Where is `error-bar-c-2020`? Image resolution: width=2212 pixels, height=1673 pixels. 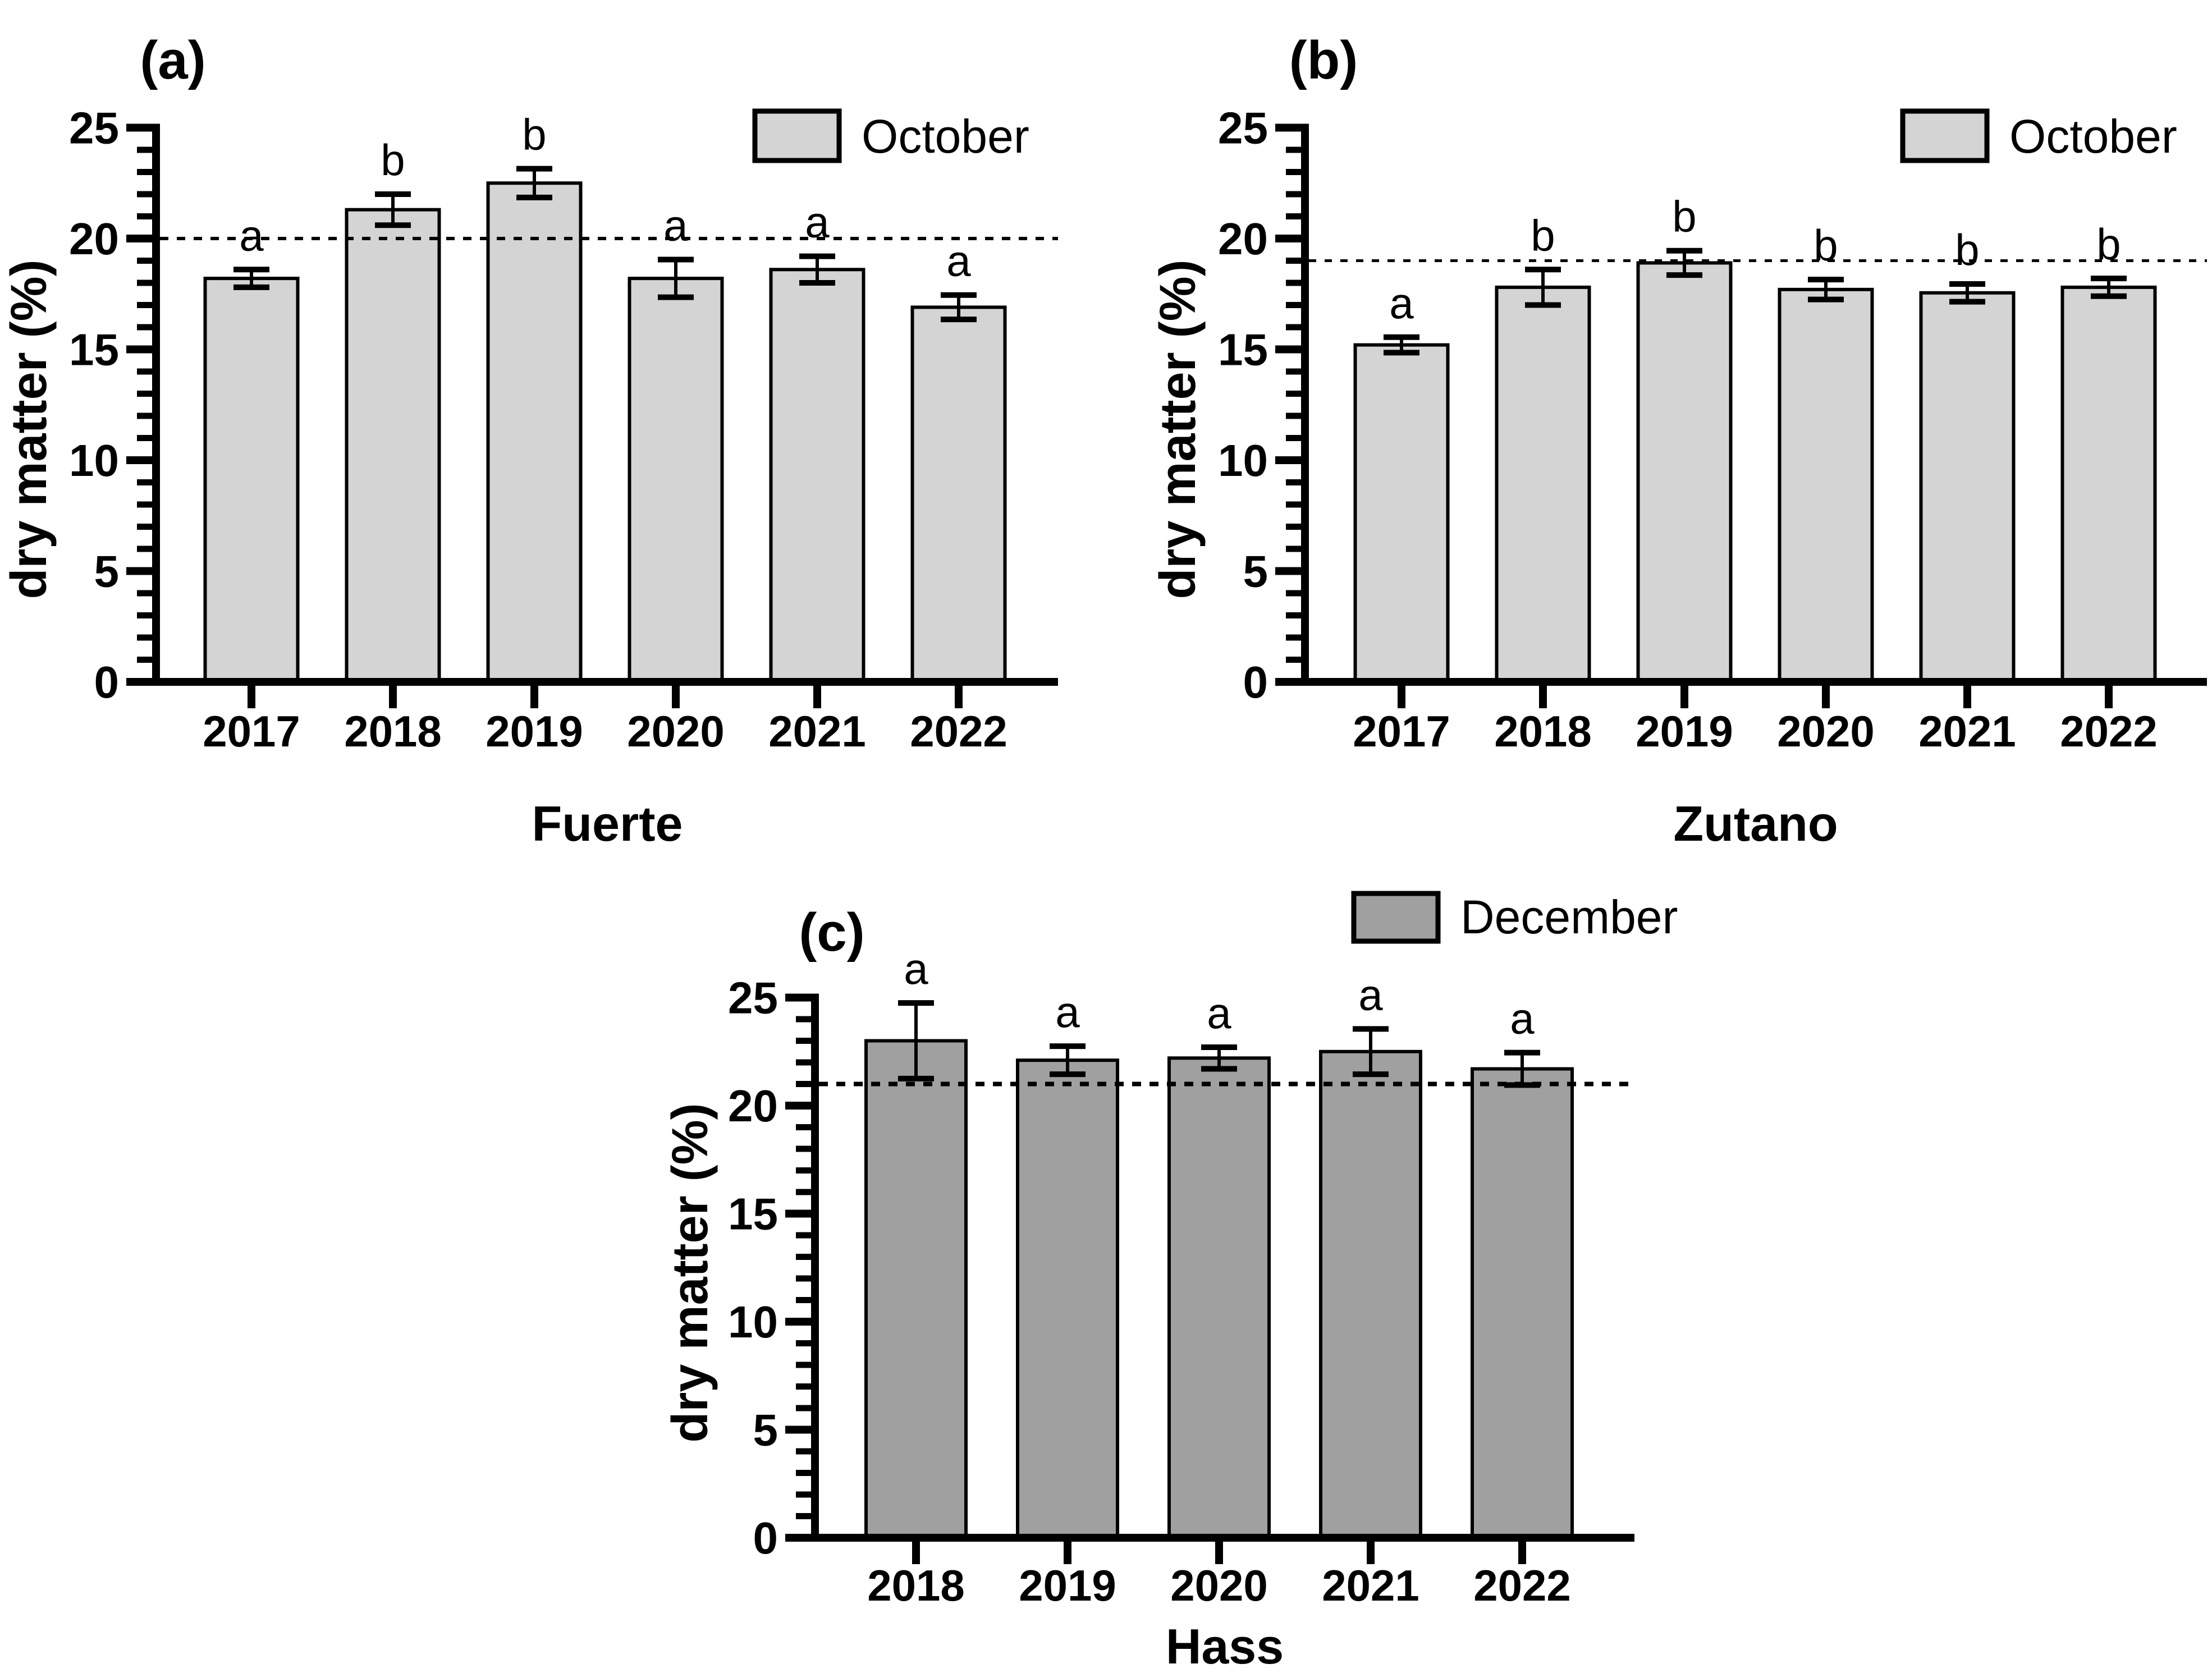 error-bar-c-2020 is located at coordinates (1219, 1058).